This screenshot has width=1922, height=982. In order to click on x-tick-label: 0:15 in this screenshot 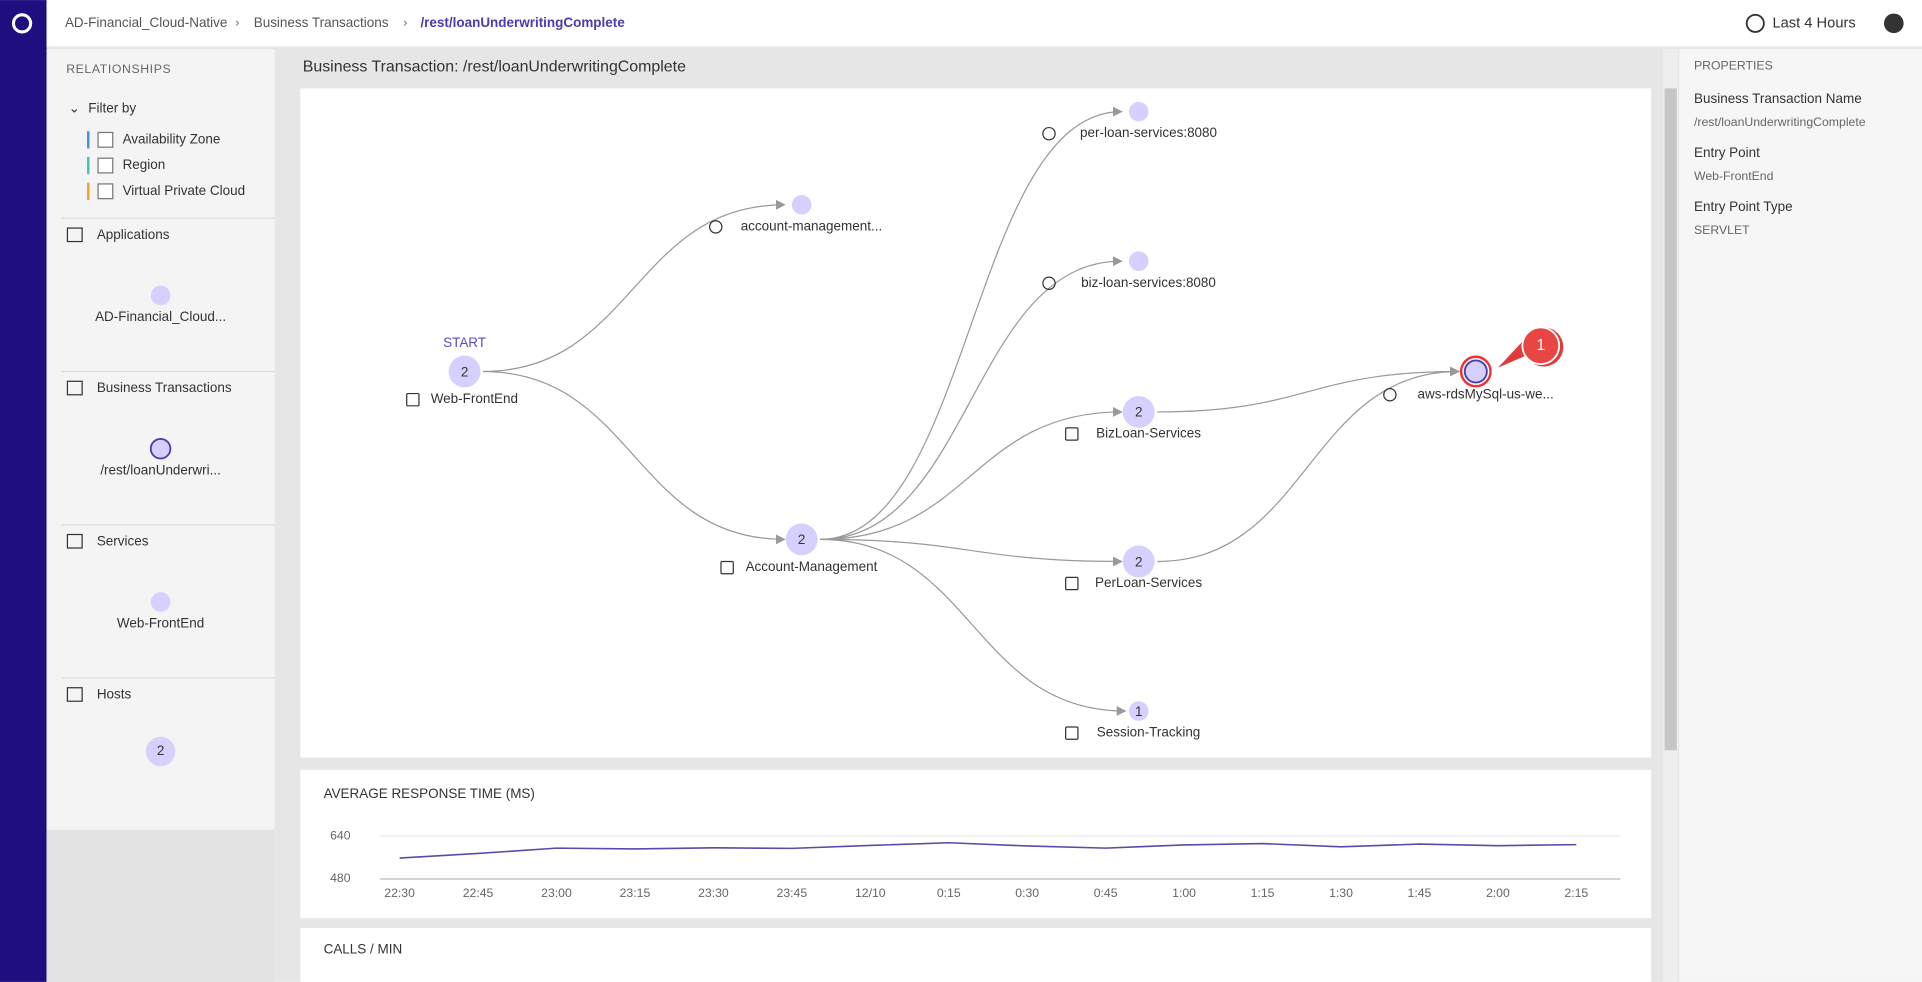, I will do `click(949, 893)`.